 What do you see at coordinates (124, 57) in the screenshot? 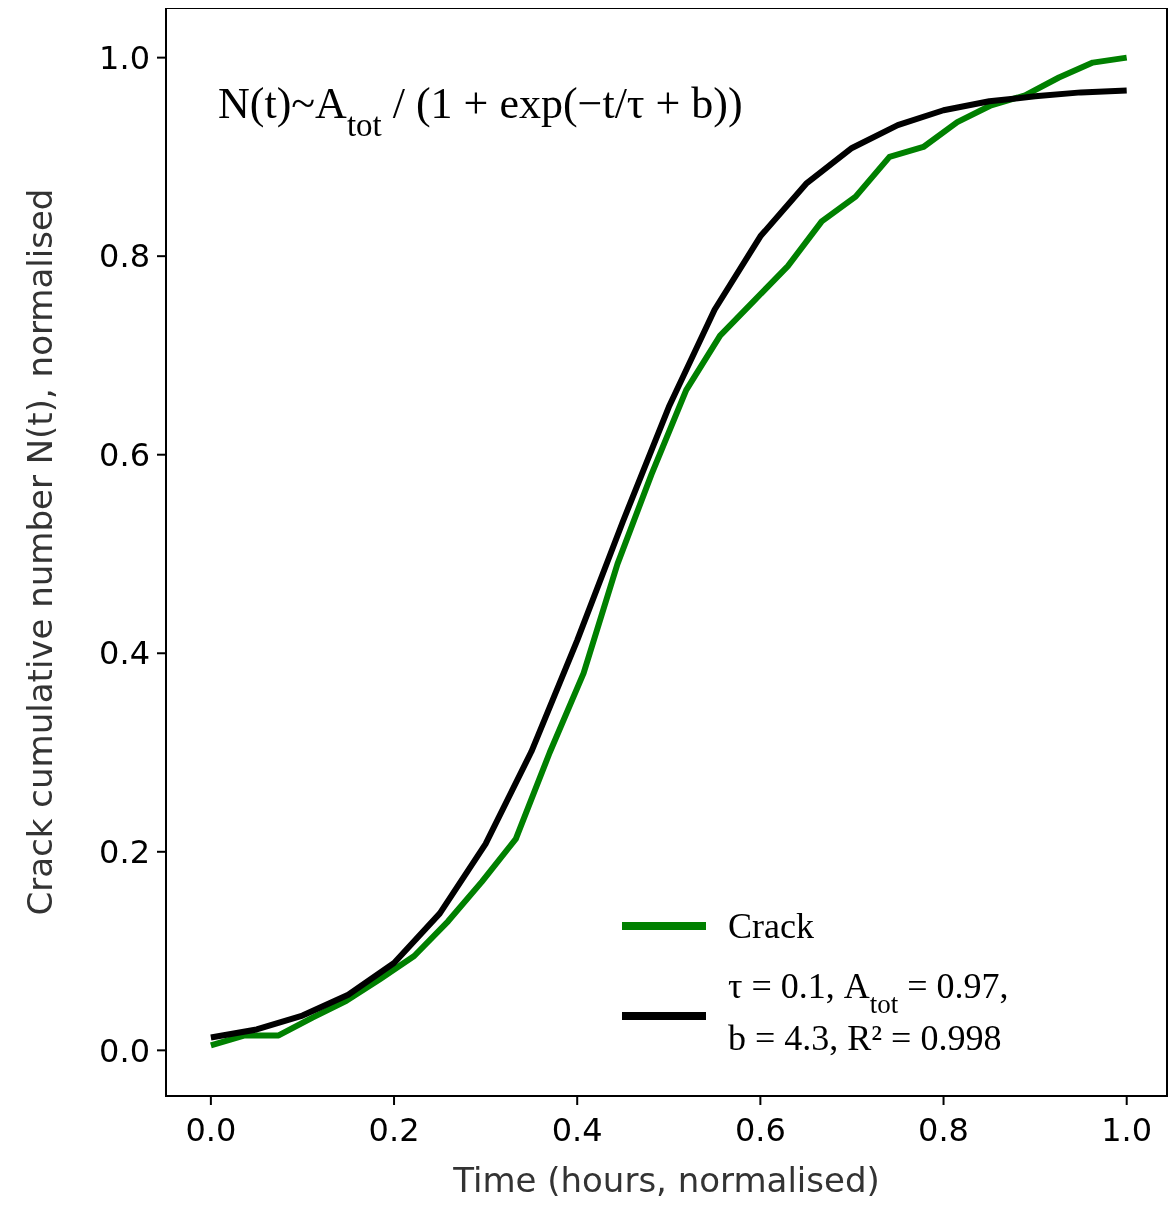
I see `y-tick-label: 1.0` at bounding box center [124, 57].